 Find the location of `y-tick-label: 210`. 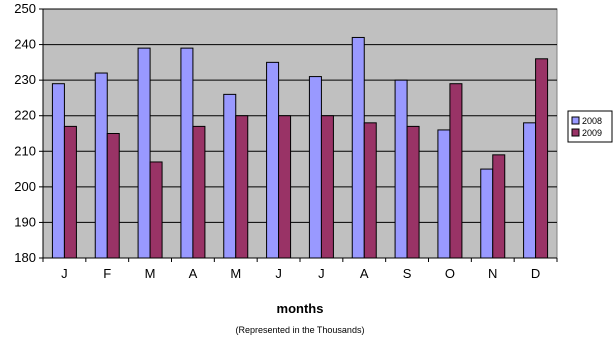

y-tick-label: 210 is located at coordinates (25, 150).